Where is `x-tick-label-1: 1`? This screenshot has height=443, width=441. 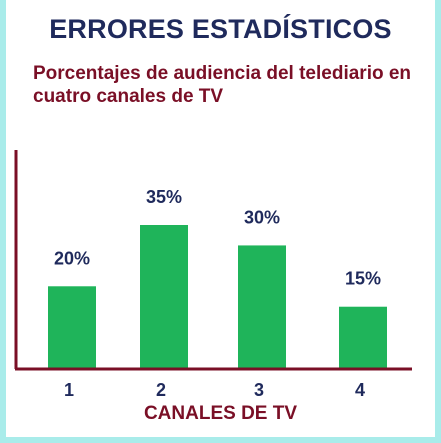 x-tick-label-1: 1 is located at coordinates (69, 390).